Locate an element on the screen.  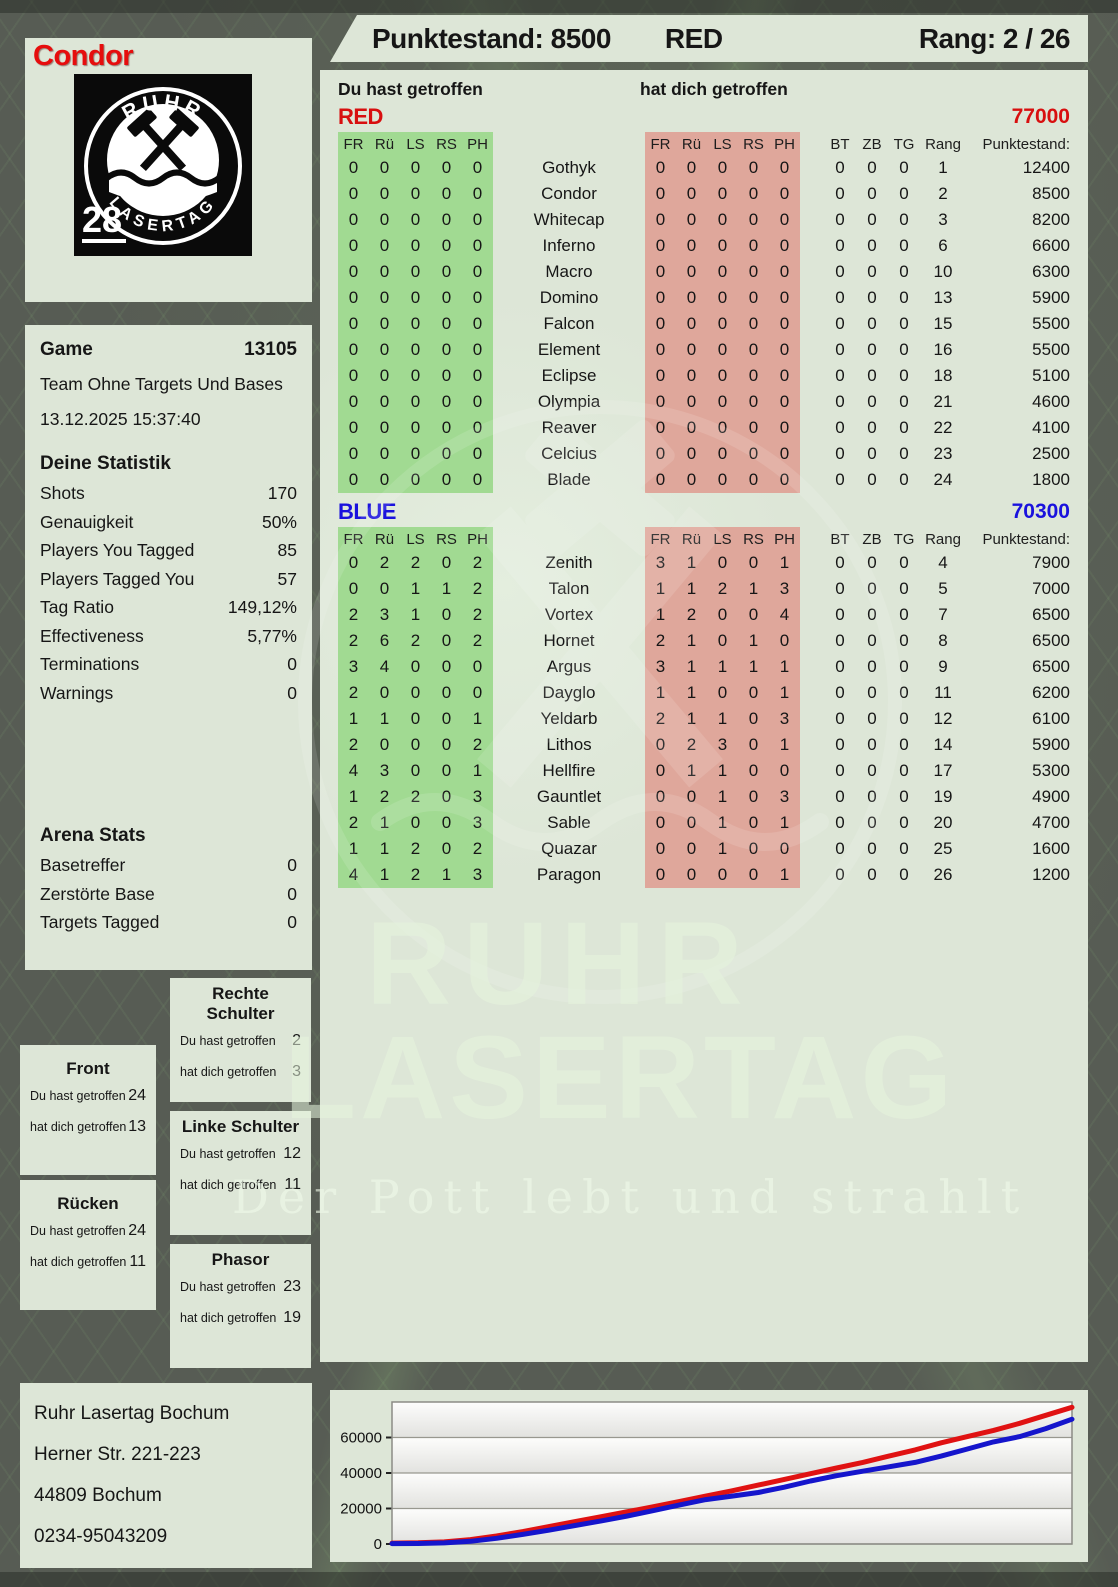
zone-them-value: 11 is located at coordinates (292, 1184).